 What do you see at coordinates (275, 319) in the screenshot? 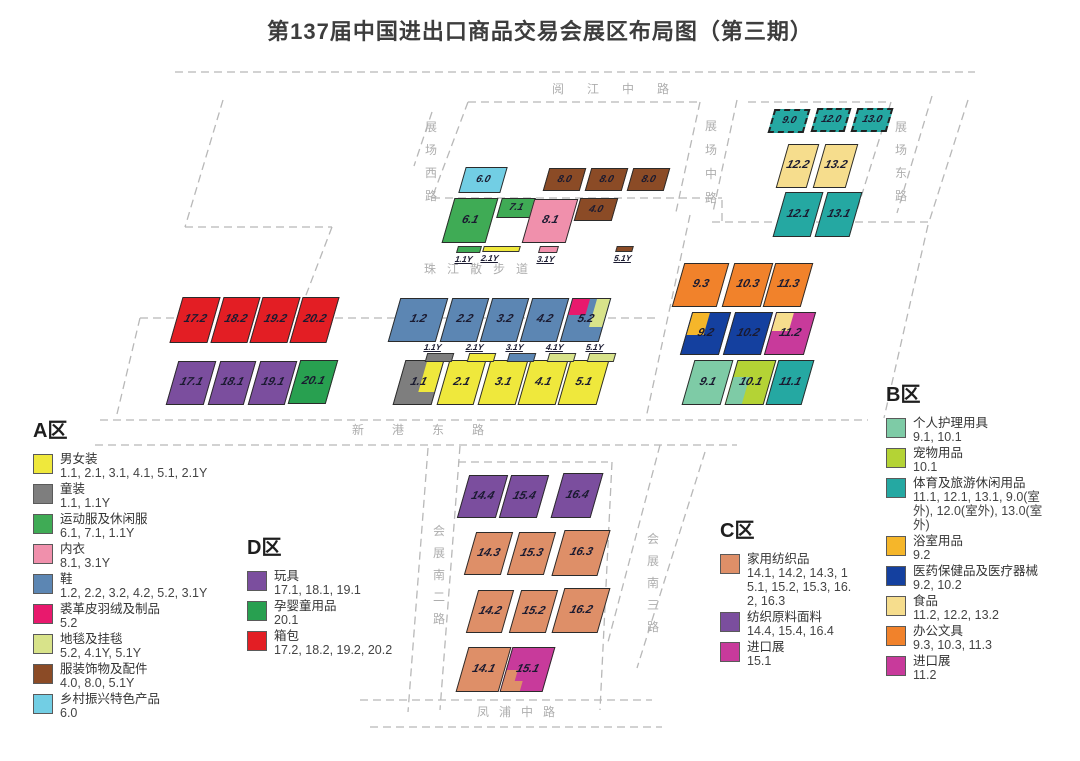
I see `hall-label: 19.2` at bounding box center [275, 319].